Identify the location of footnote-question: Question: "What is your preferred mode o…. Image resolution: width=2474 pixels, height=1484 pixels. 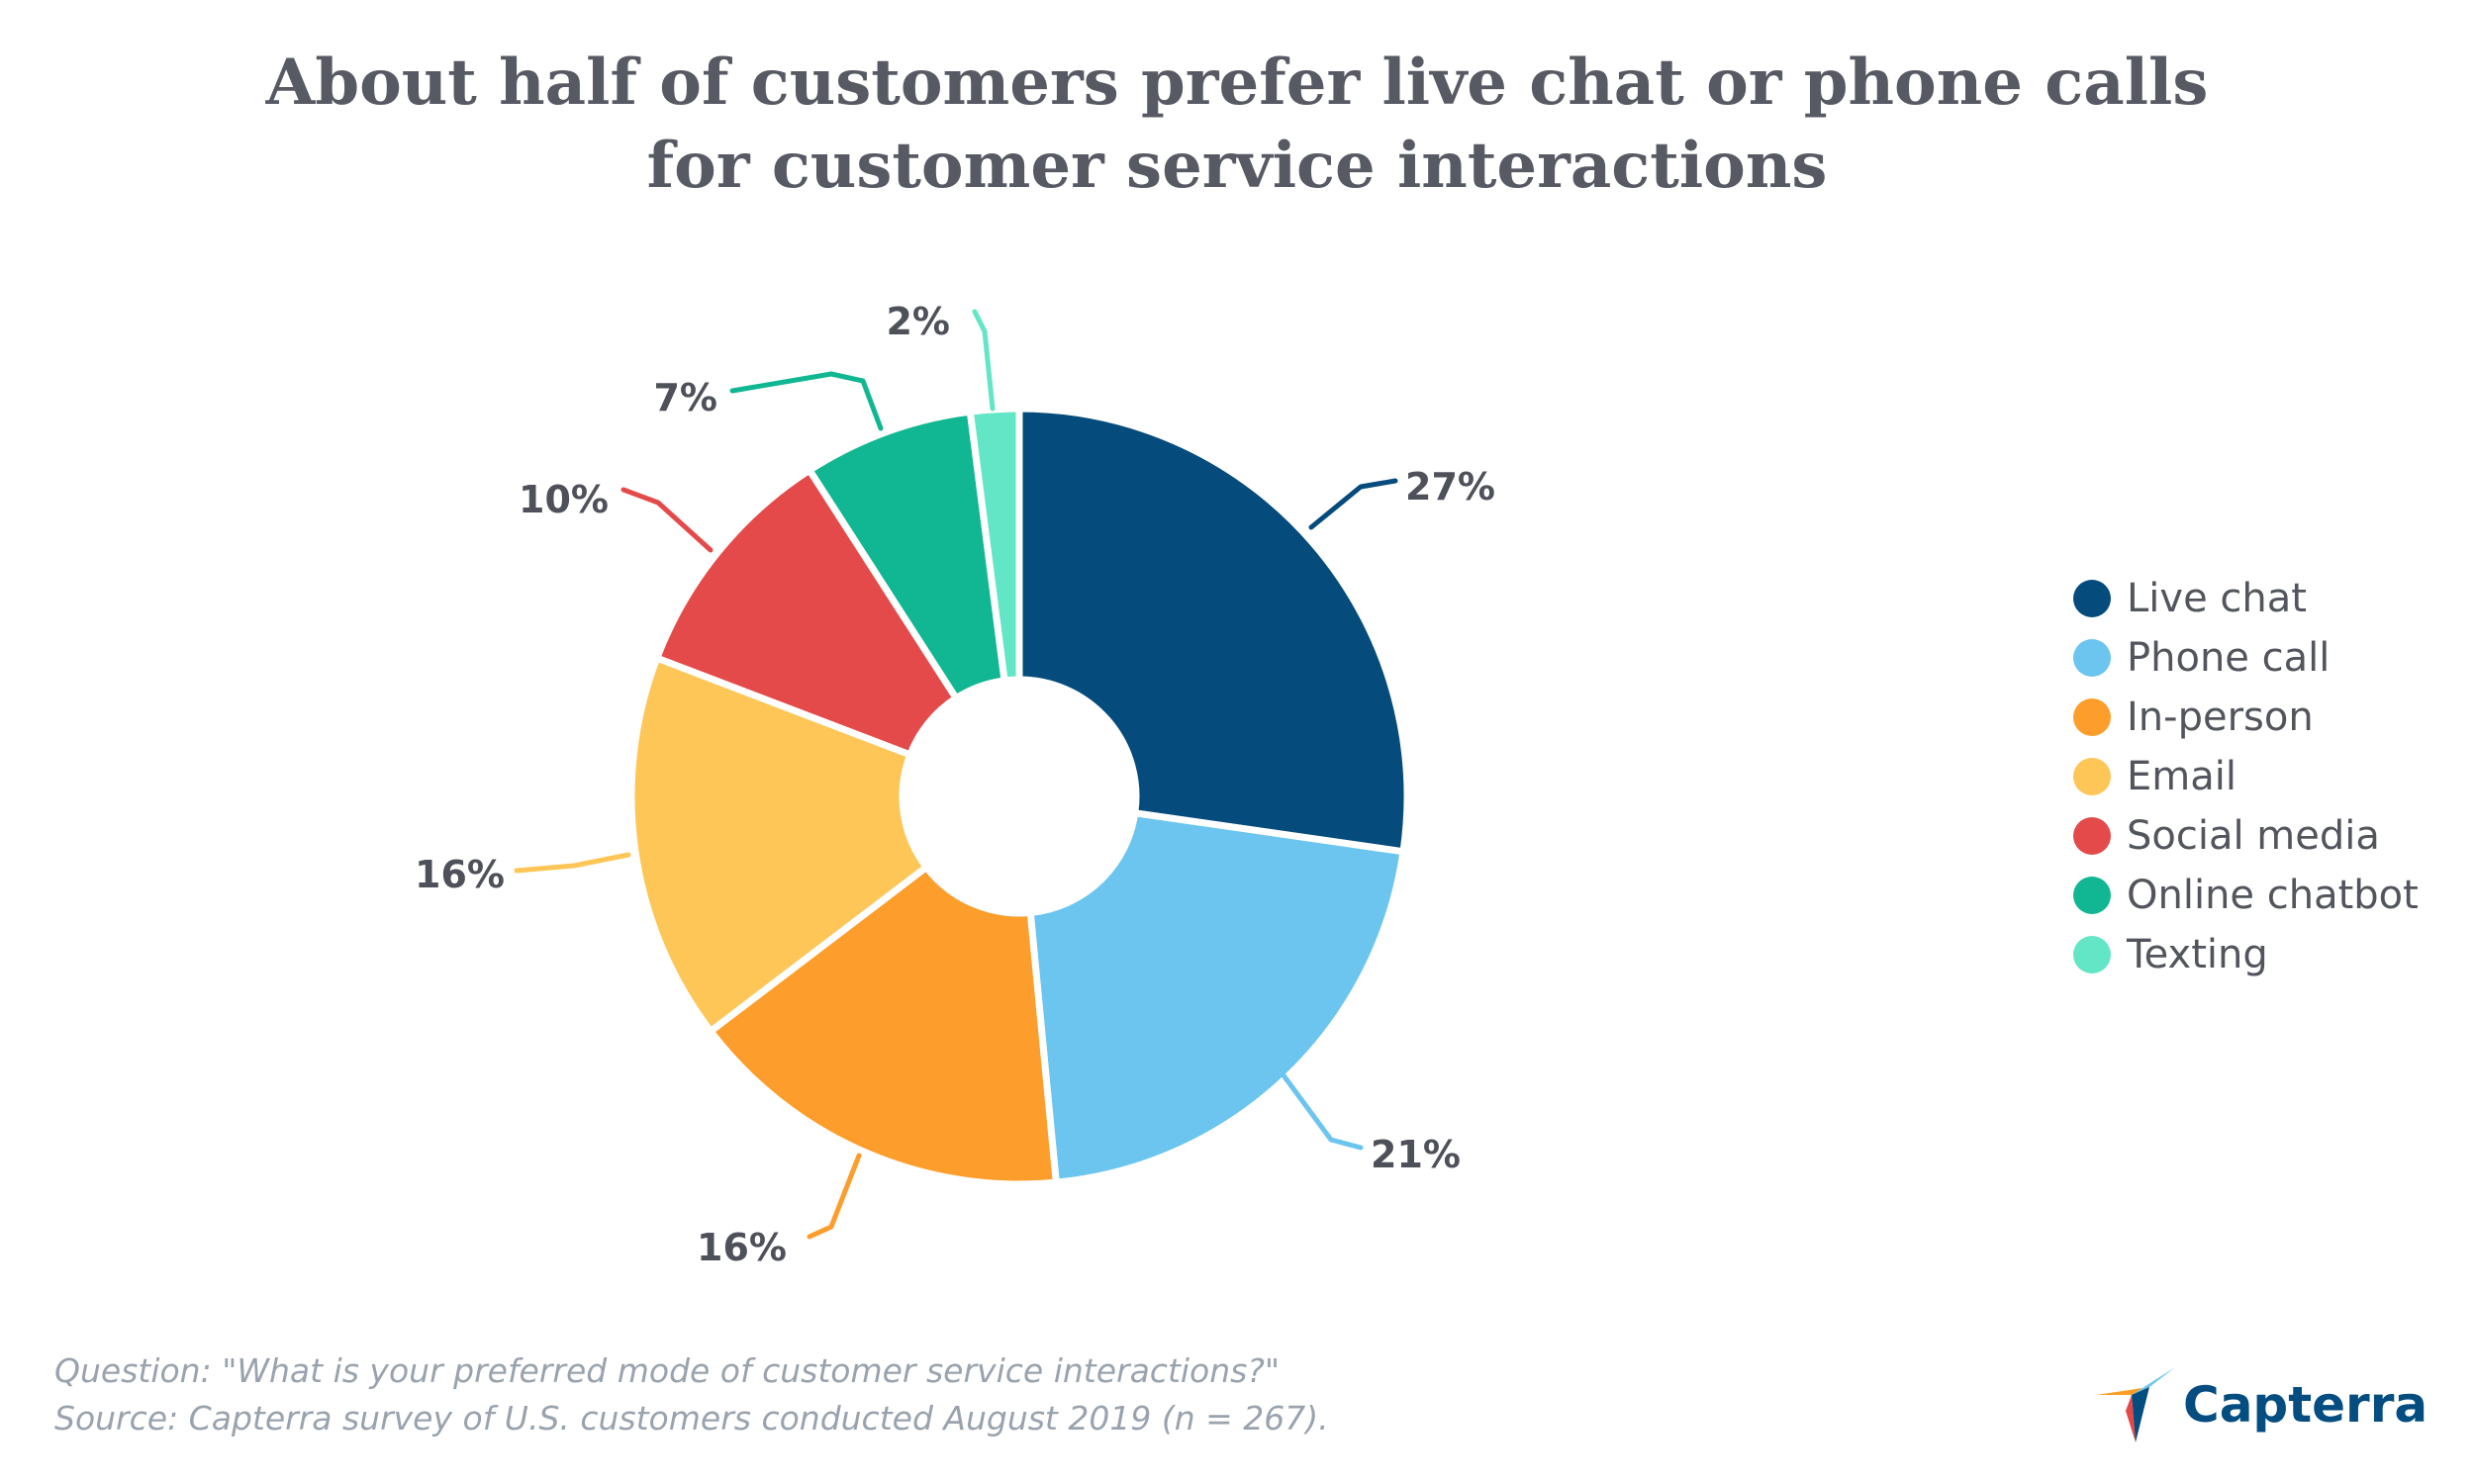
(668, 1370).